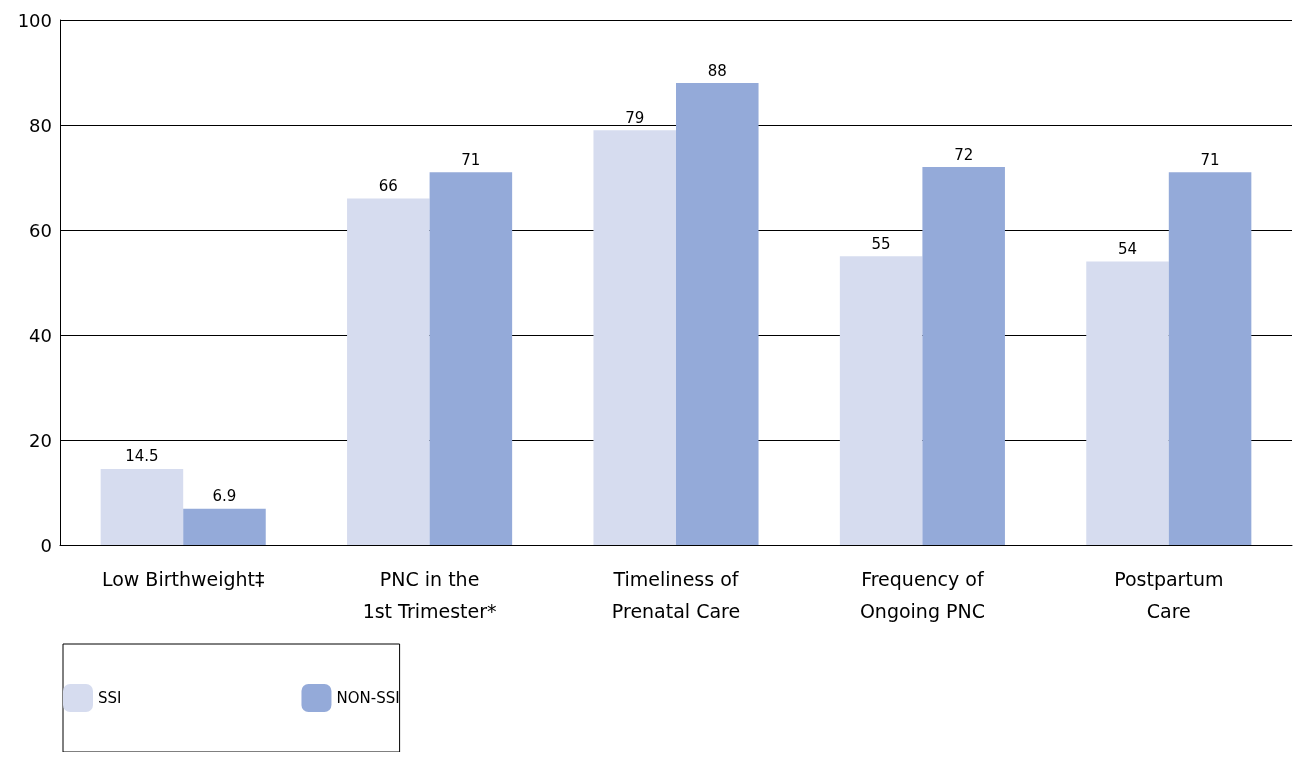  Describe the element at coordinates (183, 579) in the screenshot. I see `x-tick-label: Low Birthweight‡` at that location.